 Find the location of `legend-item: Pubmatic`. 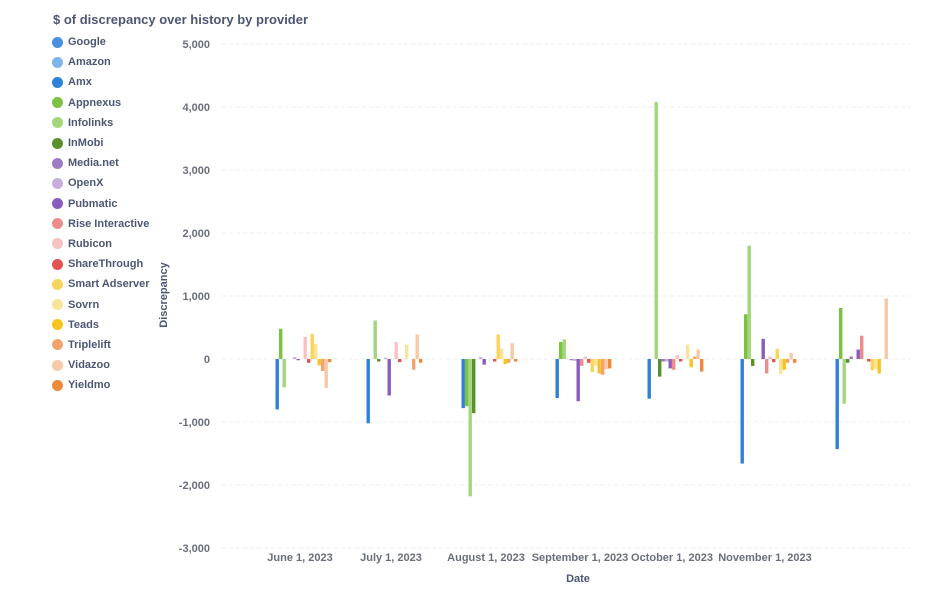

legend-item: Pubmatic is located at coordinates (101, 204).